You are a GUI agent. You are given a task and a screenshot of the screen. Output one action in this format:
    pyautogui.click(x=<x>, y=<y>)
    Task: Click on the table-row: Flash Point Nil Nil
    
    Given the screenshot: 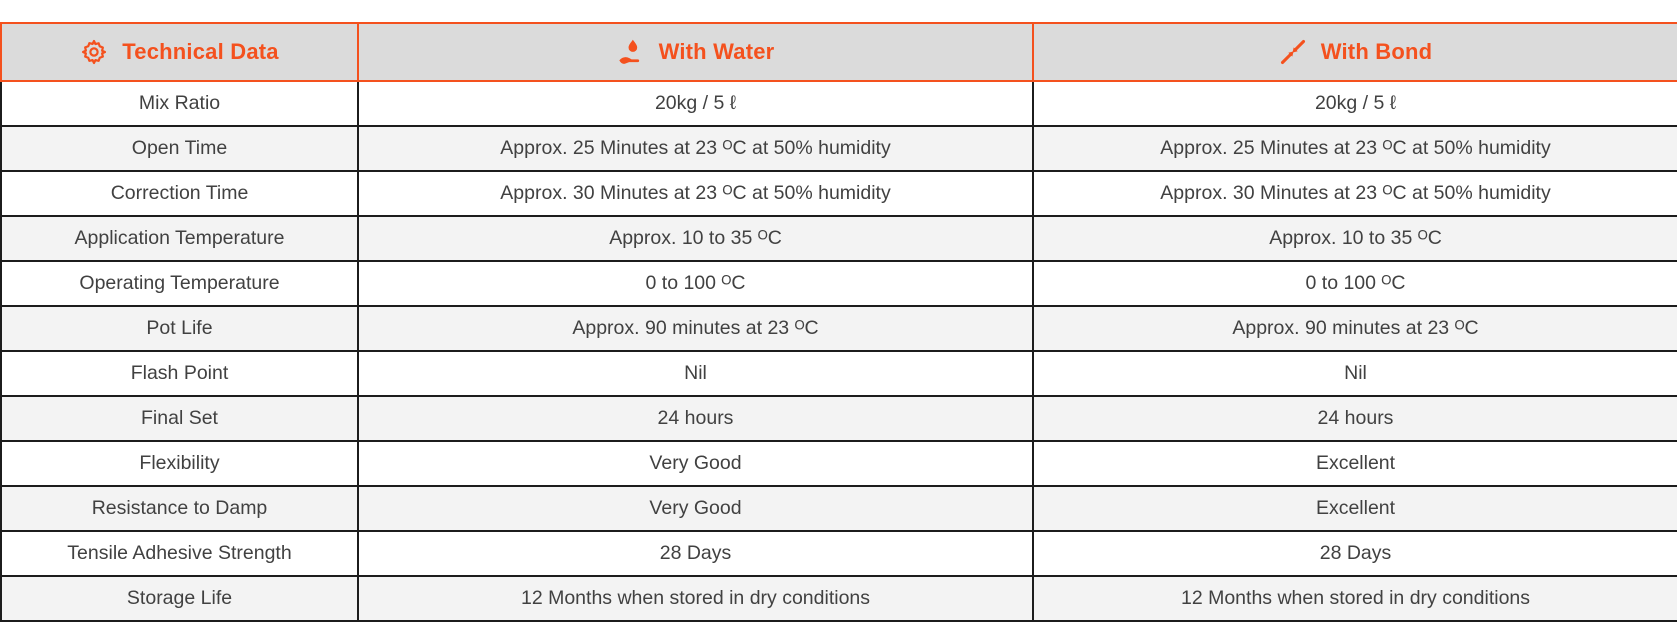 What is the action you would take?
    pyautogui.click(x=838, y=374)
    